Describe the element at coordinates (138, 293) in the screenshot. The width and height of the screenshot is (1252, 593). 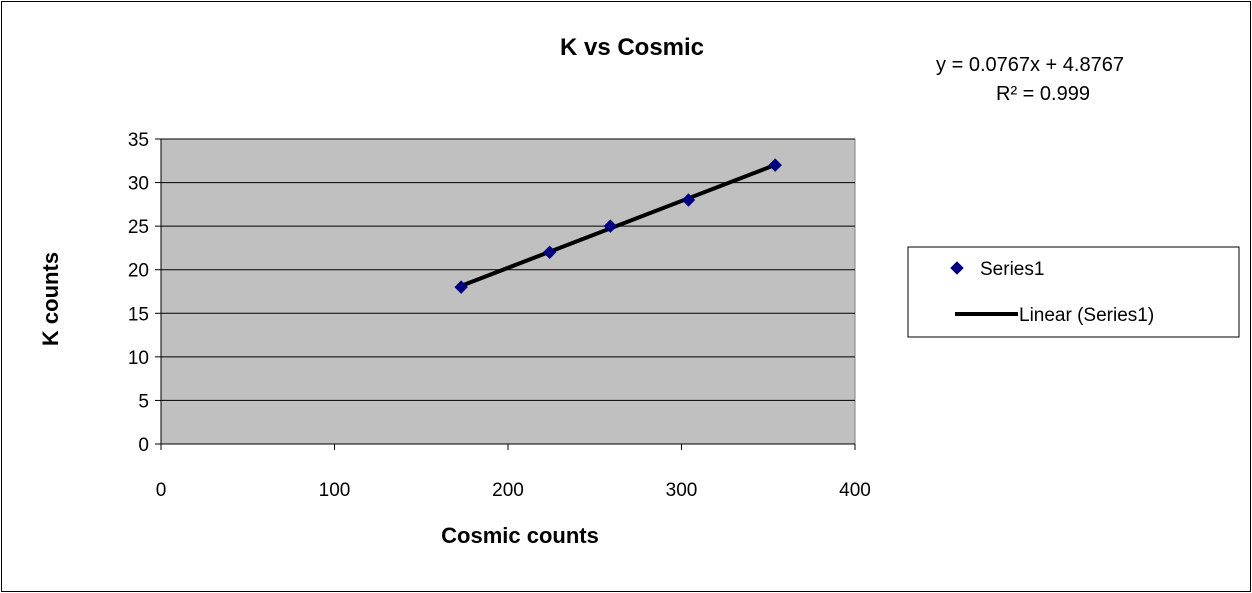
I see `y-tick-labels: 0 5 10 15 20 25 30 35` at that location.